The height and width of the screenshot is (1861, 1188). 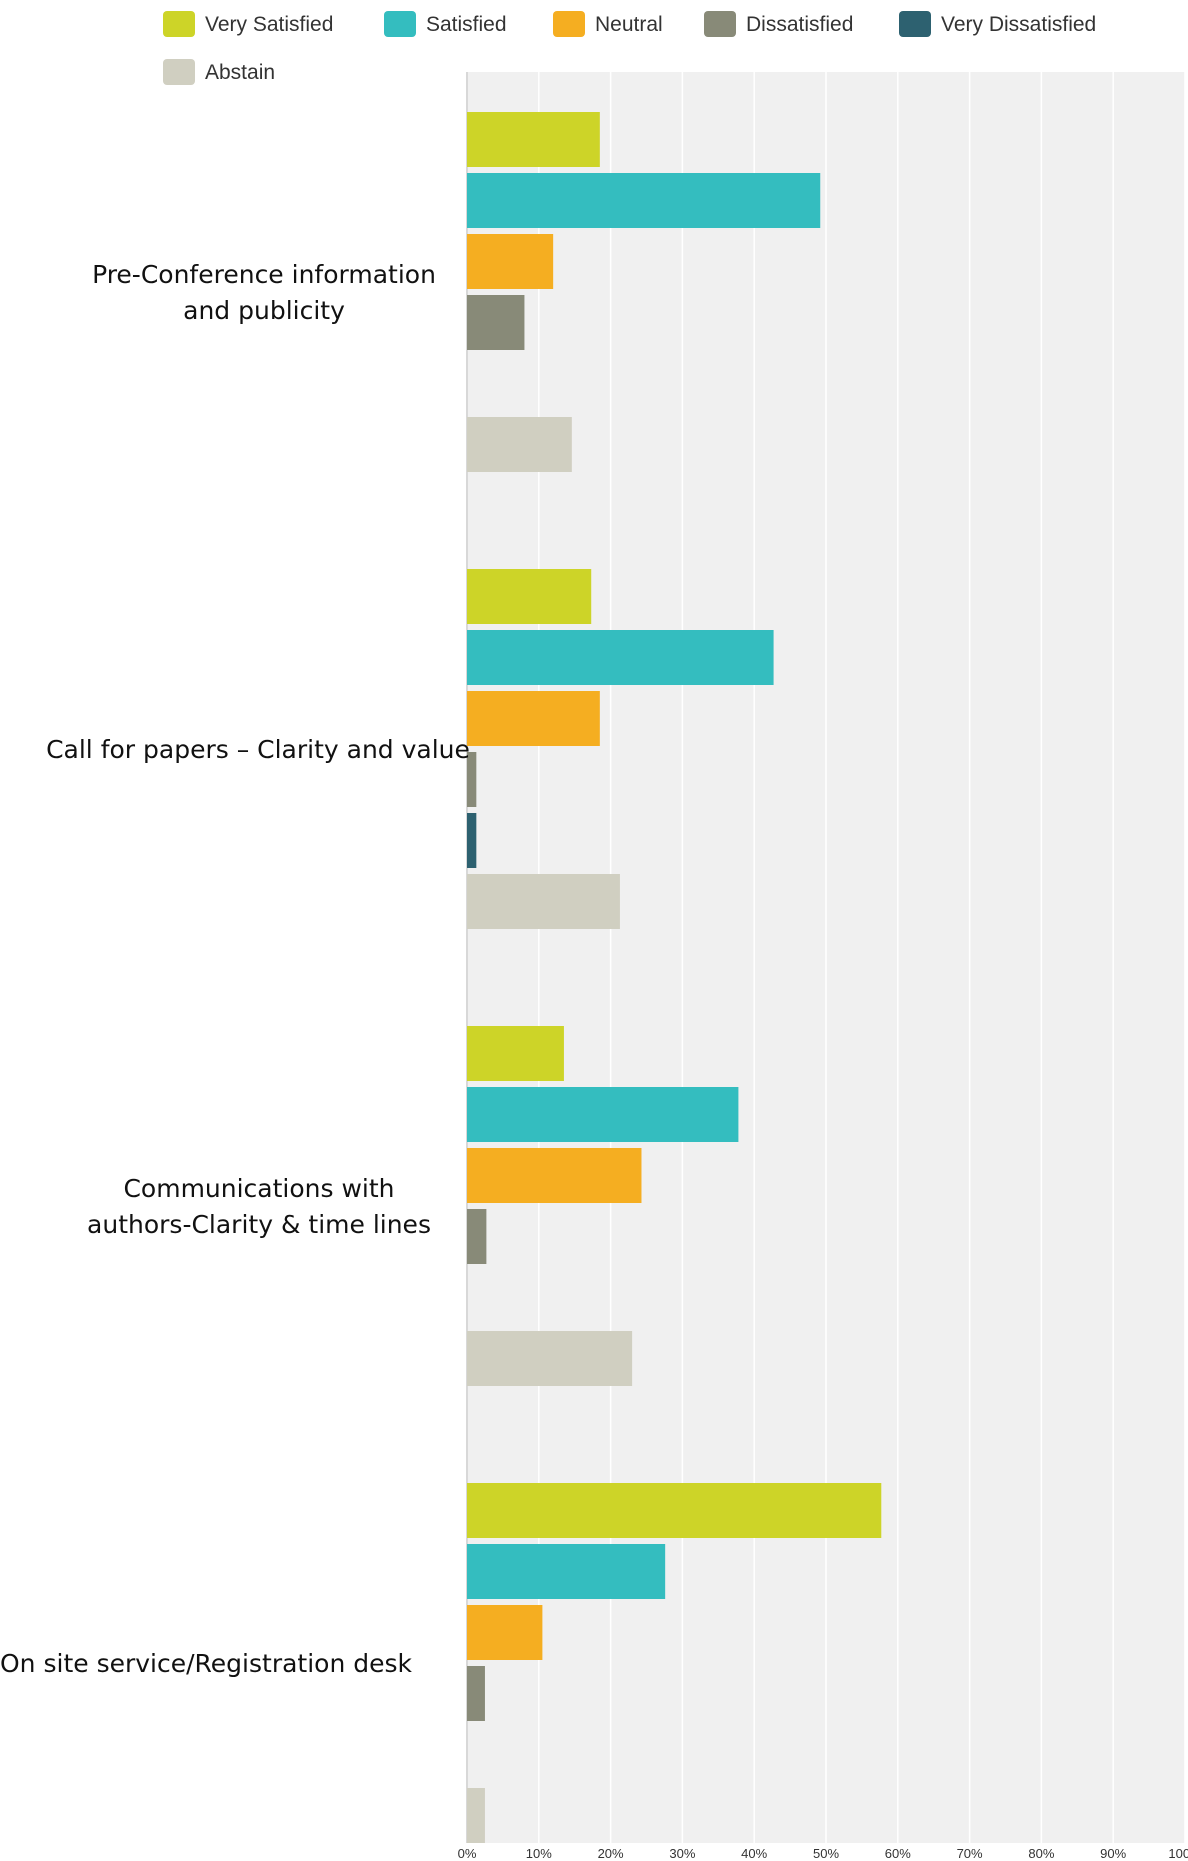 What do you see at coordinates (259, 1224) in the screenshot?
I see `category-label-3-line-2: authors-Clarity & time lines` at bounding box center [259, 1224].